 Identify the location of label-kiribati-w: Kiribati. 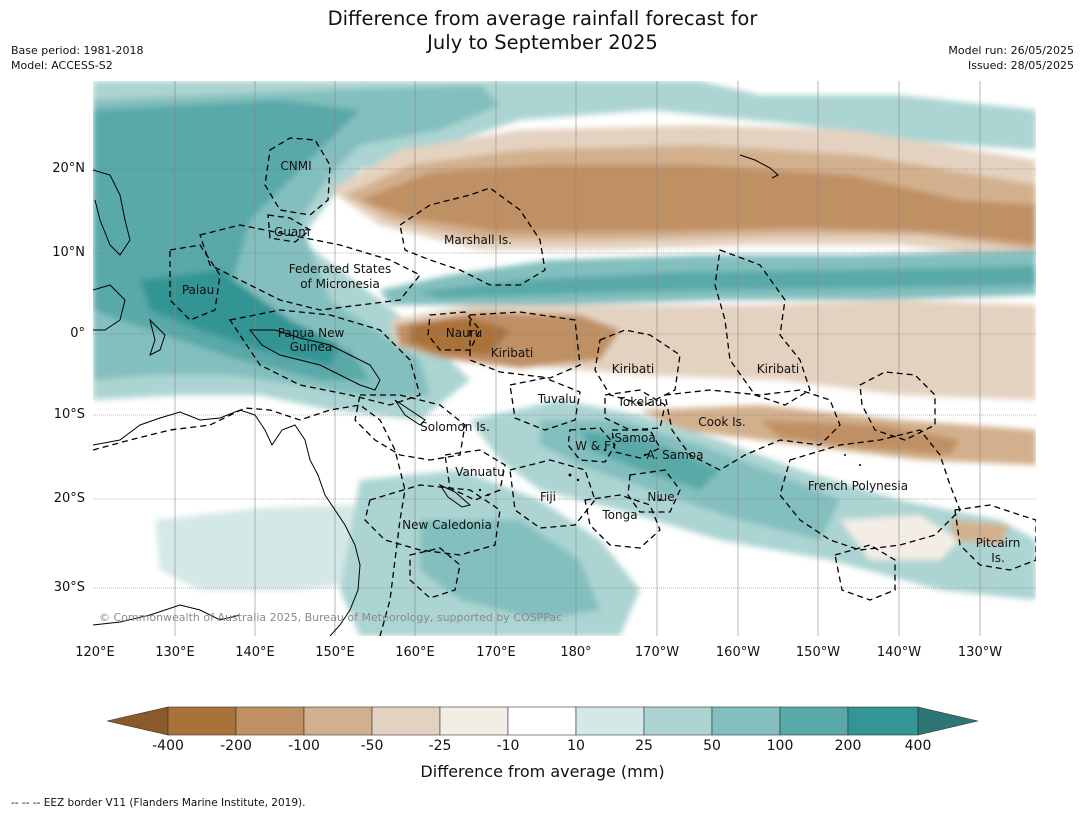
(512, 353).